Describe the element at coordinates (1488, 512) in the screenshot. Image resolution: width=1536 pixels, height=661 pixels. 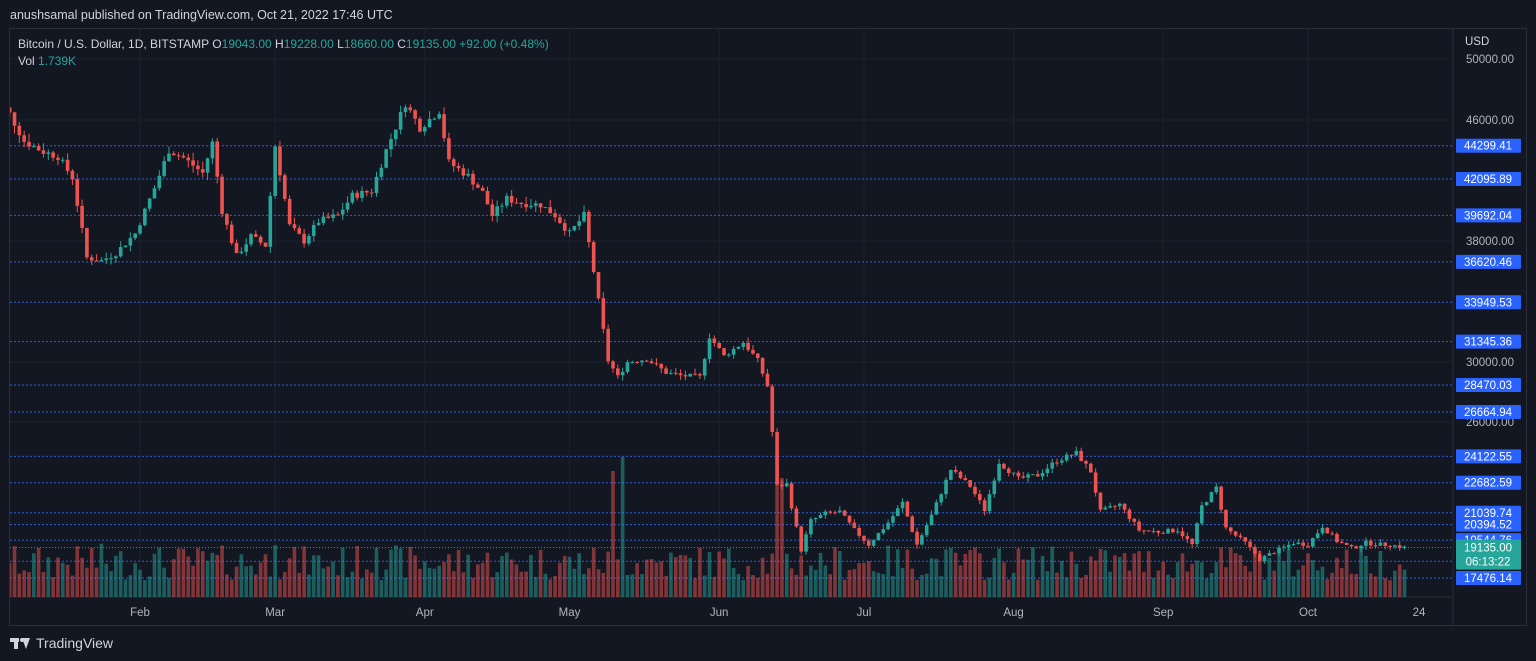
I see `level-price-tag` at that location.